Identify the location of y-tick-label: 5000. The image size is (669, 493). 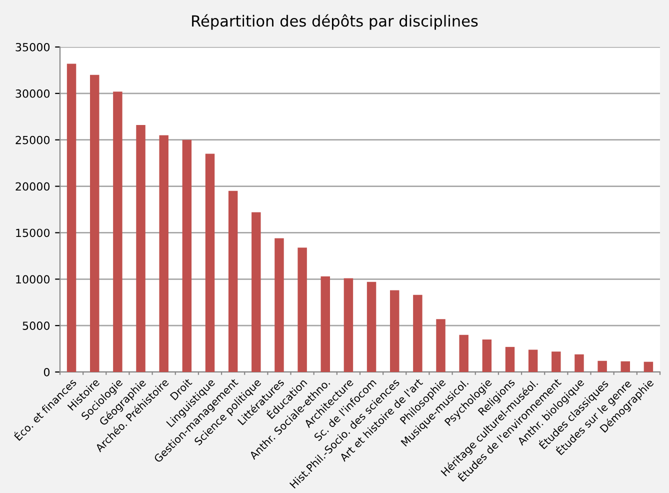
(36, 326).